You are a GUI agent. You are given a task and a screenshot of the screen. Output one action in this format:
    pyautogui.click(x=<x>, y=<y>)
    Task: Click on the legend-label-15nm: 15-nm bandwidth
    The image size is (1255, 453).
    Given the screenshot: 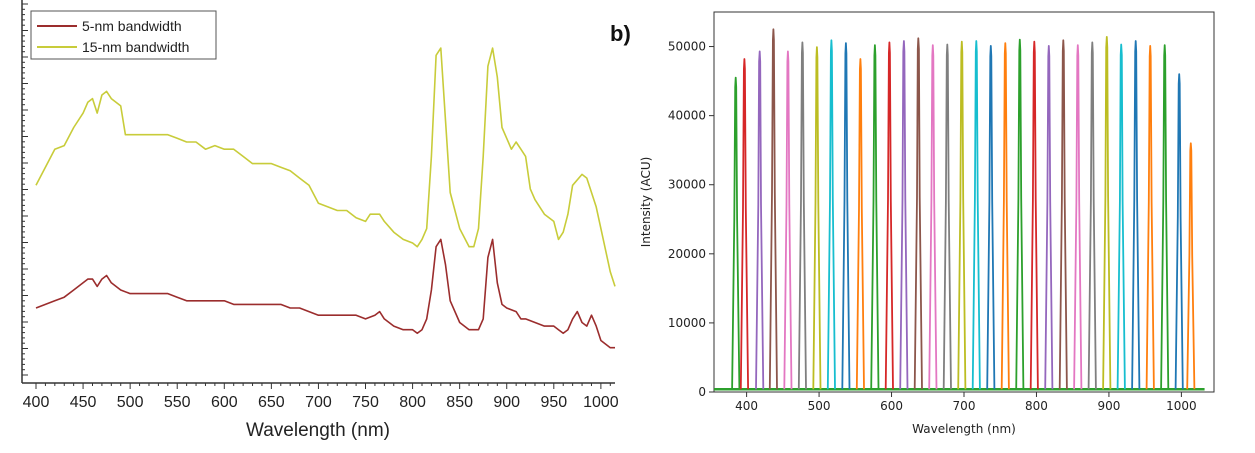 What is the action you would take?
    pyautogui.click(x=135, y=47)
    